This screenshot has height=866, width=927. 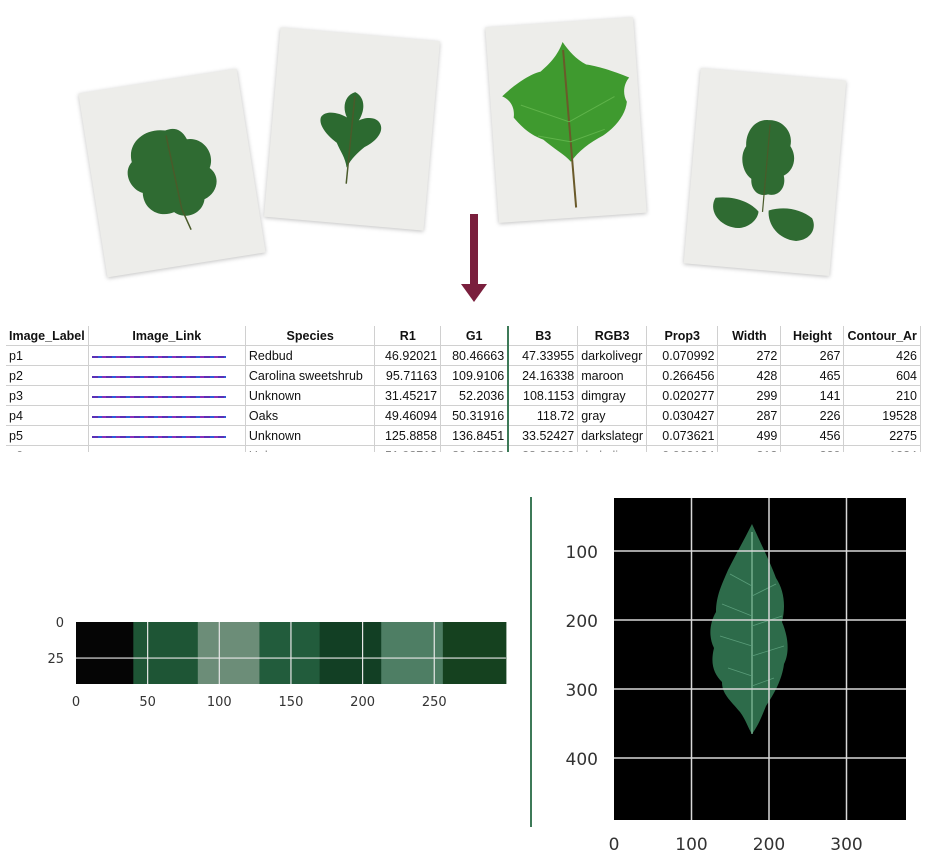 I want to click on table-cell: p1, so click(x=47, y=355).